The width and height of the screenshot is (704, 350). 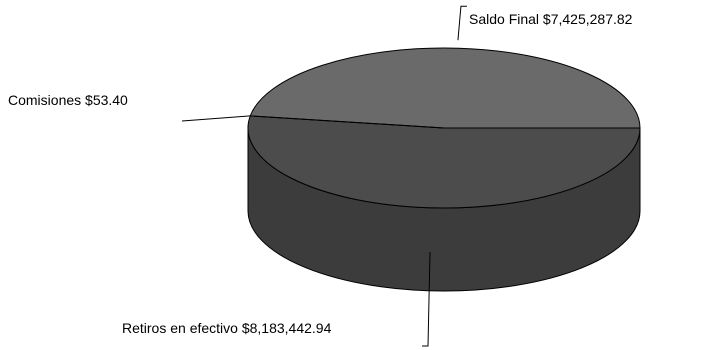 What do you see at coordinates (347, 122) in the screenshot?
I see `pie-slice-comisiones` at bounding box center [347, 122].